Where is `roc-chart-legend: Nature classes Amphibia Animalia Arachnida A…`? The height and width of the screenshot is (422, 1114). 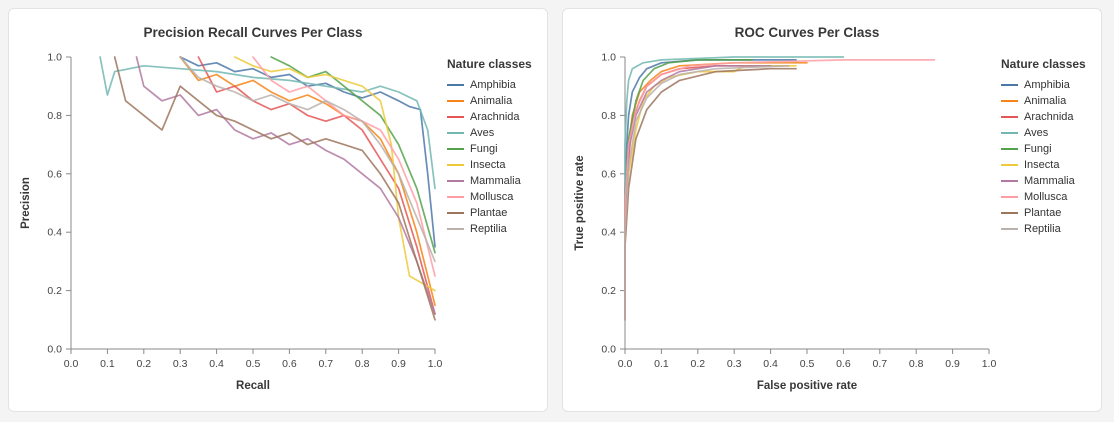
roc-chart-legend: Nature classes Amphibia Animalia Arachnida A… is located at coordinates (1048, 147).